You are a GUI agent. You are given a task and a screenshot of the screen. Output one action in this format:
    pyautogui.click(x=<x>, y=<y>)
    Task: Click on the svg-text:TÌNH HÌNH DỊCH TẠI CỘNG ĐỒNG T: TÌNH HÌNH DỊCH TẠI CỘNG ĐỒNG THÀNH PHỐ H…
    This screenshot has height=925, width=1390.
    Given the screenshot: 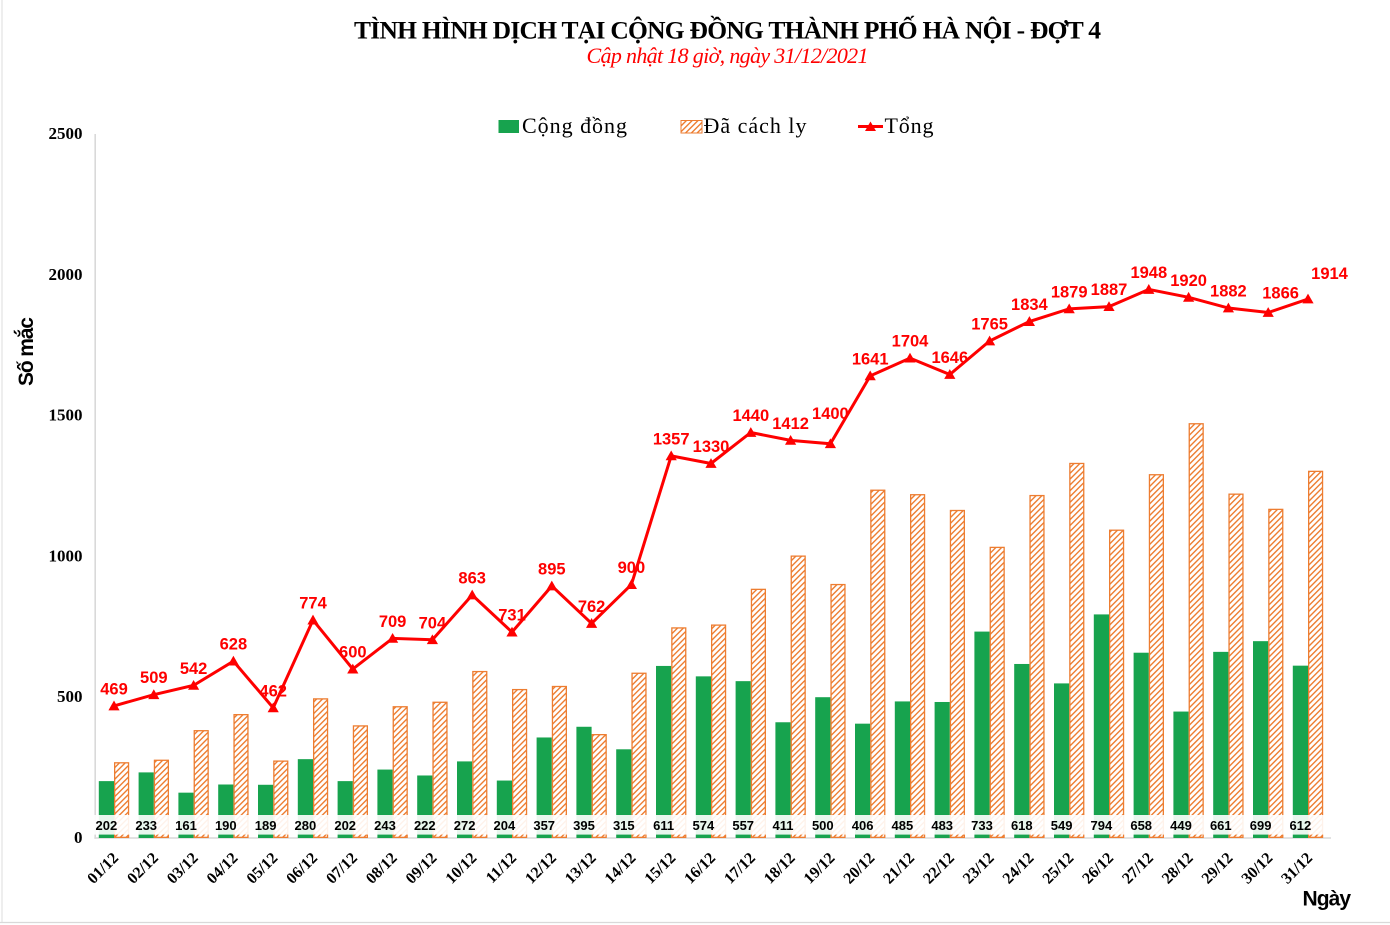 What is the action you would take?
    pyautogui.click(x=727, y=30)
    